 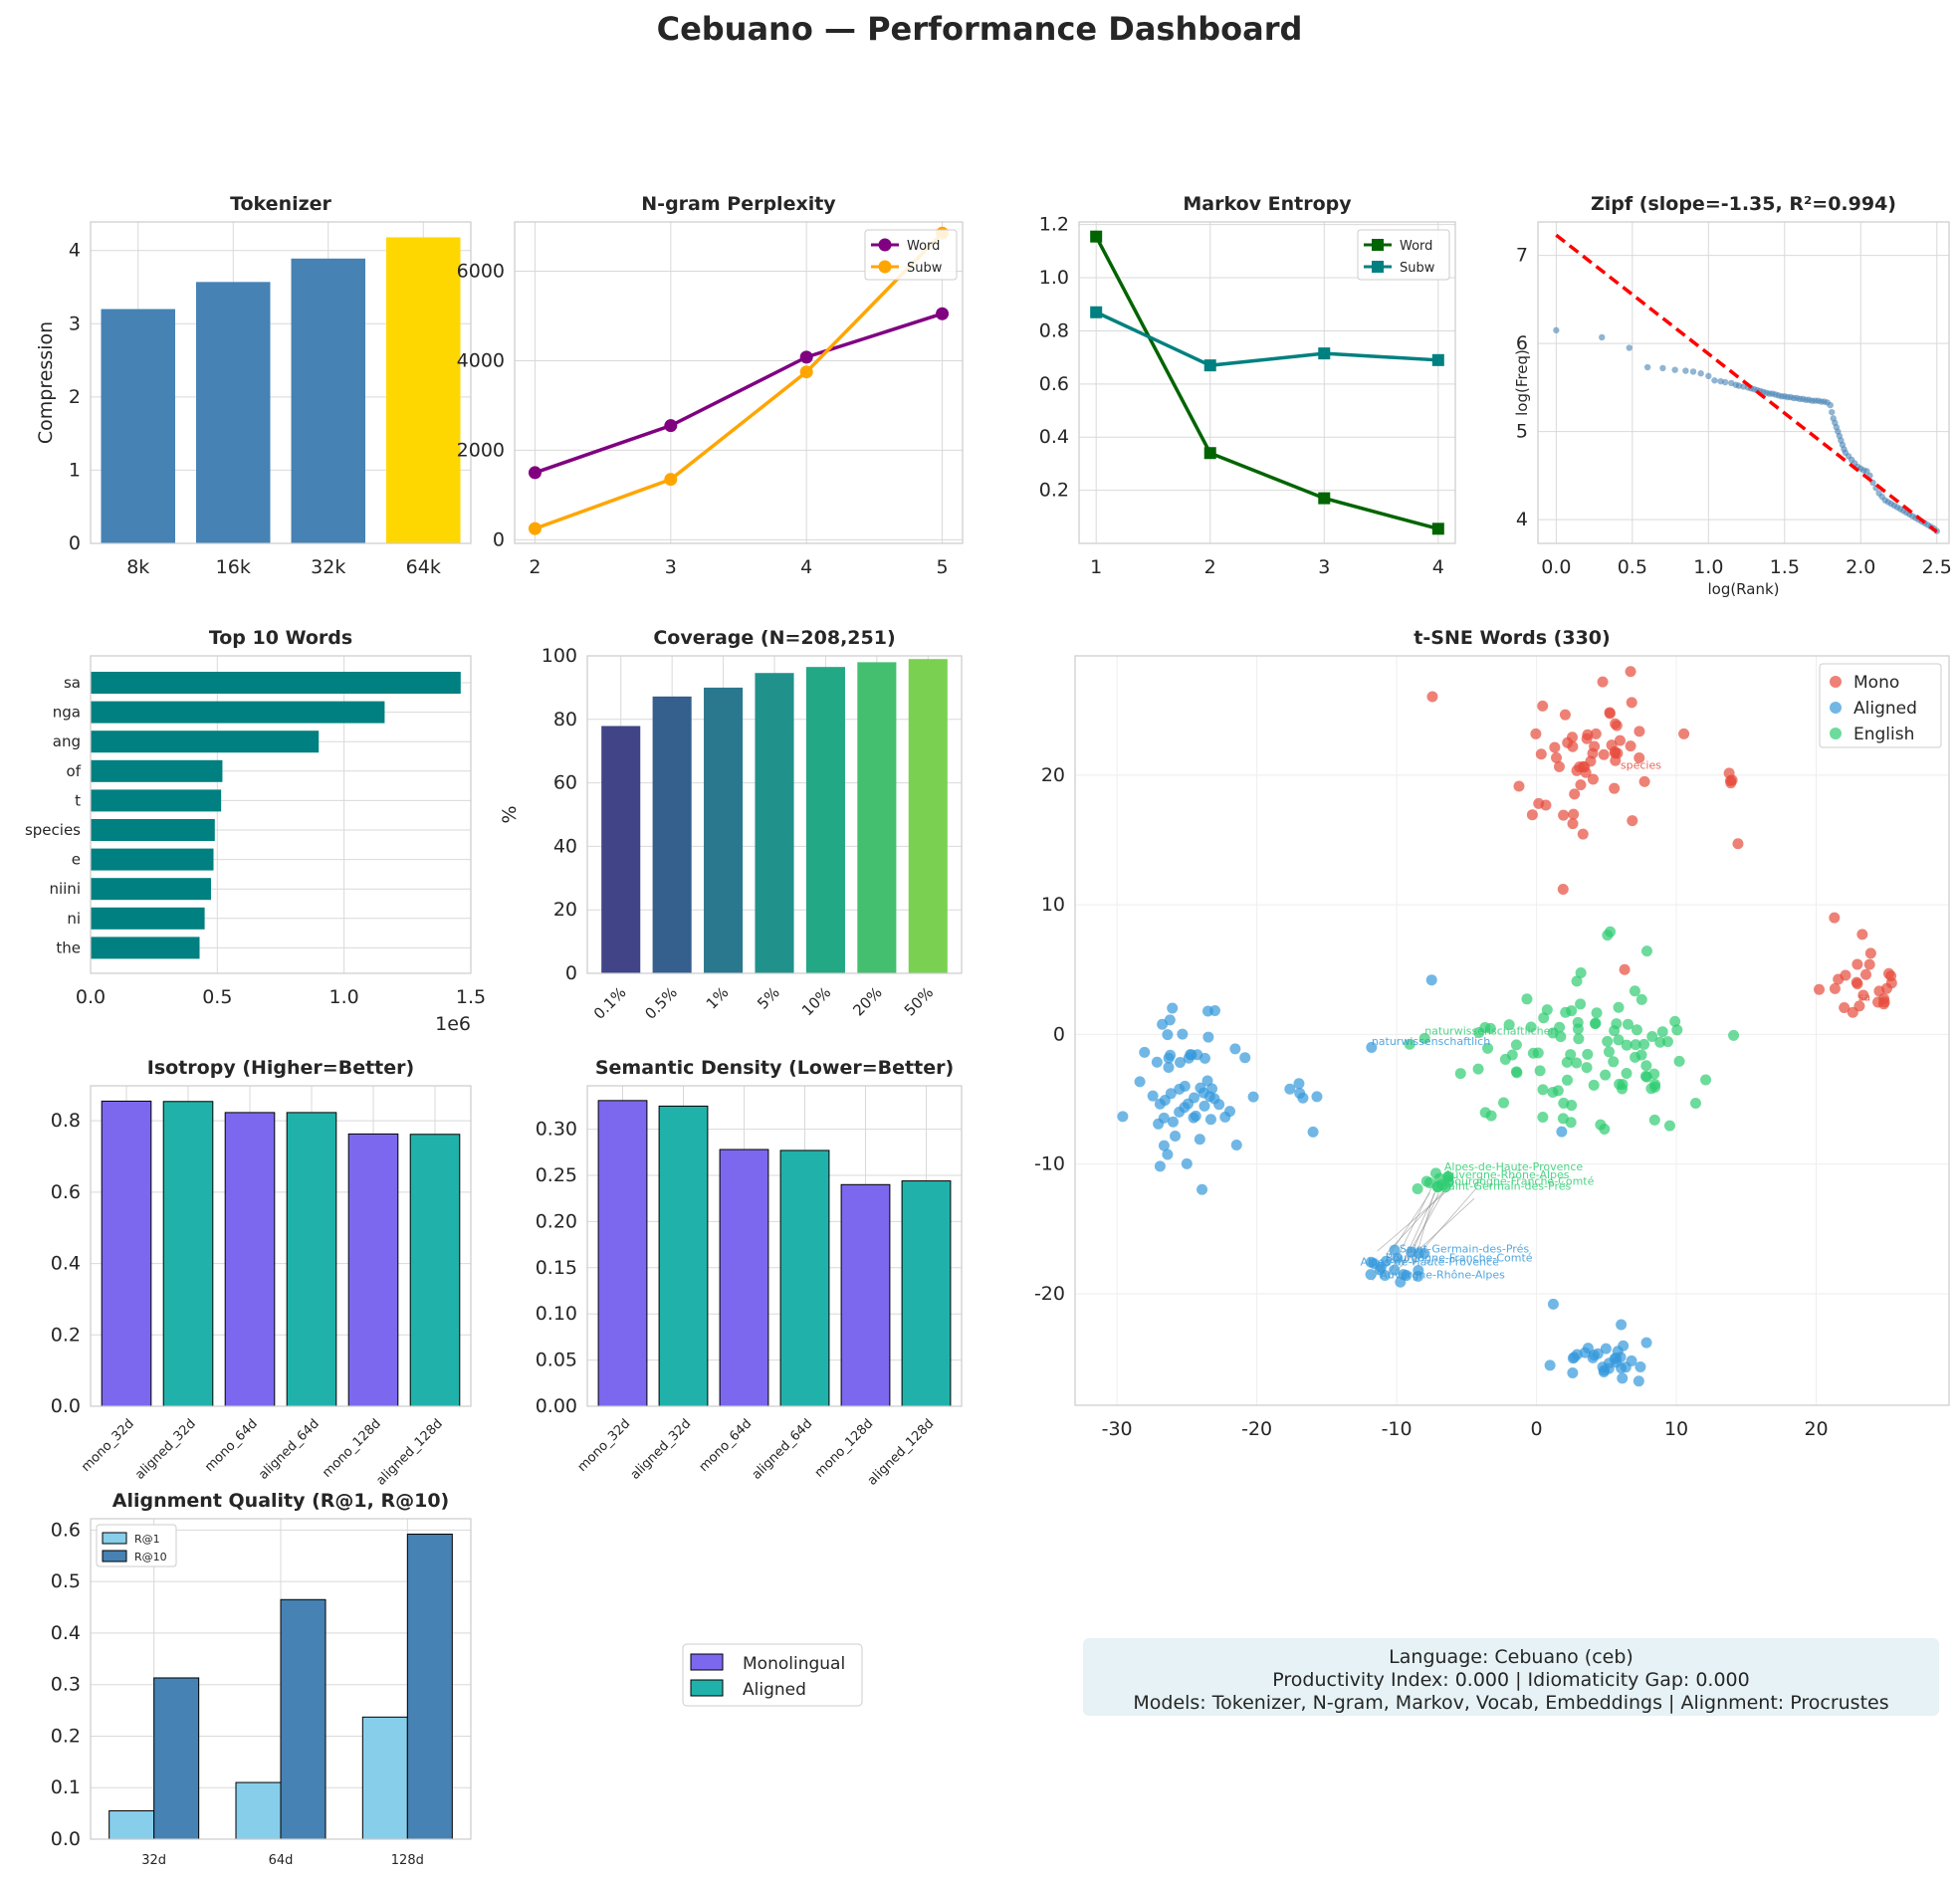 I want to click on alignment-legend-swatch, so click(x=115, y=1557).